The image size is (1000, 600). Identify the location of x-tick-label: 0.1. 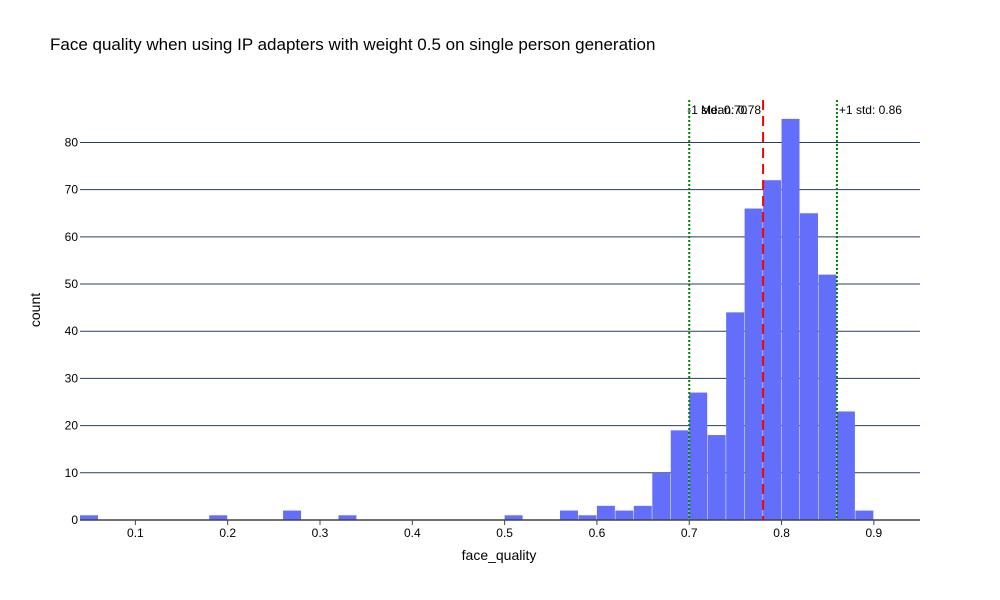
(135, 533).